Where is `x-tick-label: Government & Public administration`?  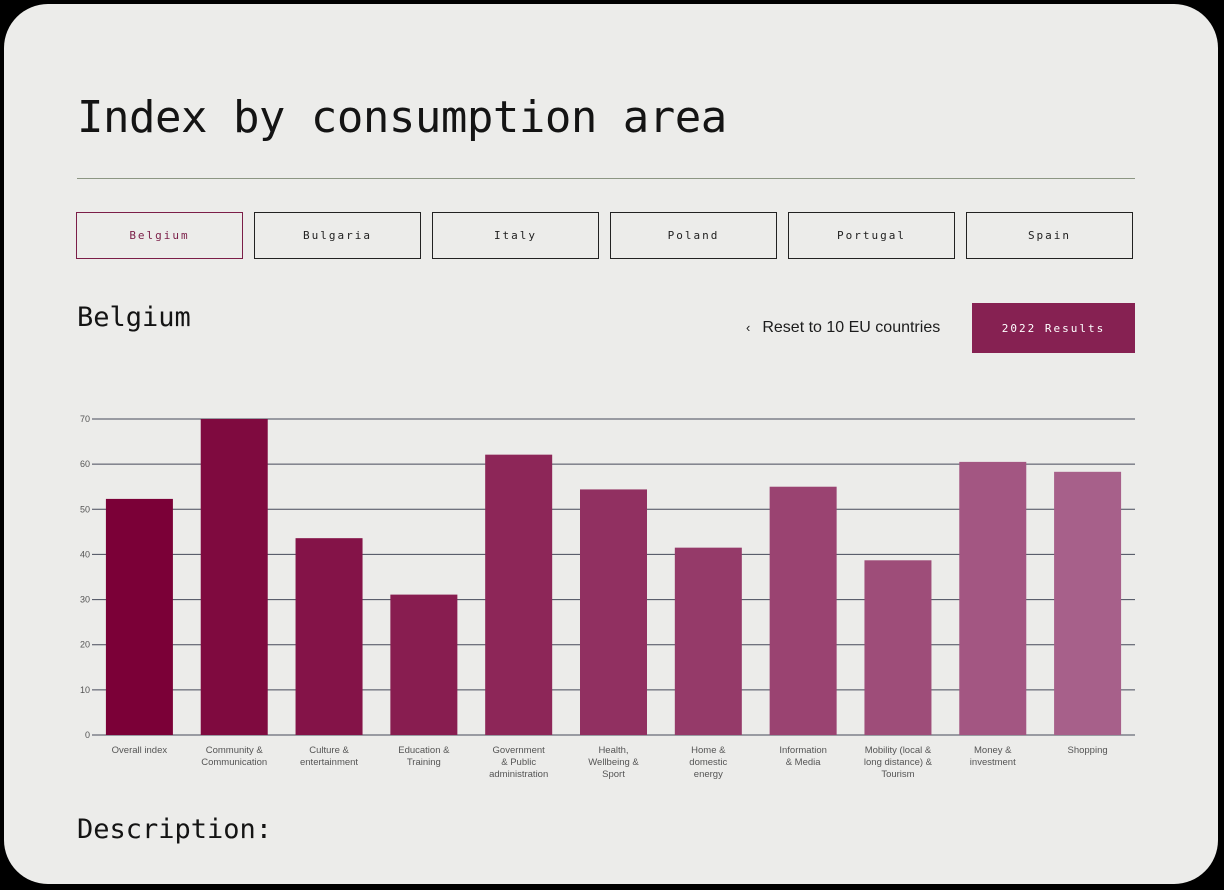
x-tick-label: Government & Public administration is located at coordinates (518, 762).